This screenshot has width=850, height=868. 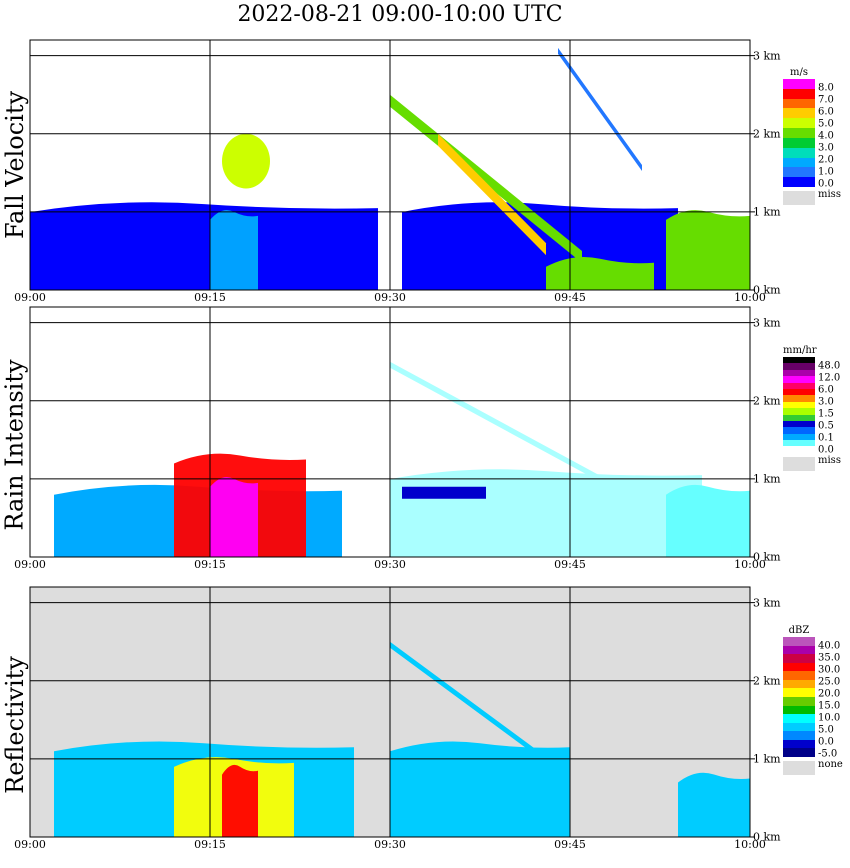 What do you see at coordinates (750, 564) in the screenshot?
I see `rain-intensity-xtick-label: 10:00` at bounding box center [750, 564].